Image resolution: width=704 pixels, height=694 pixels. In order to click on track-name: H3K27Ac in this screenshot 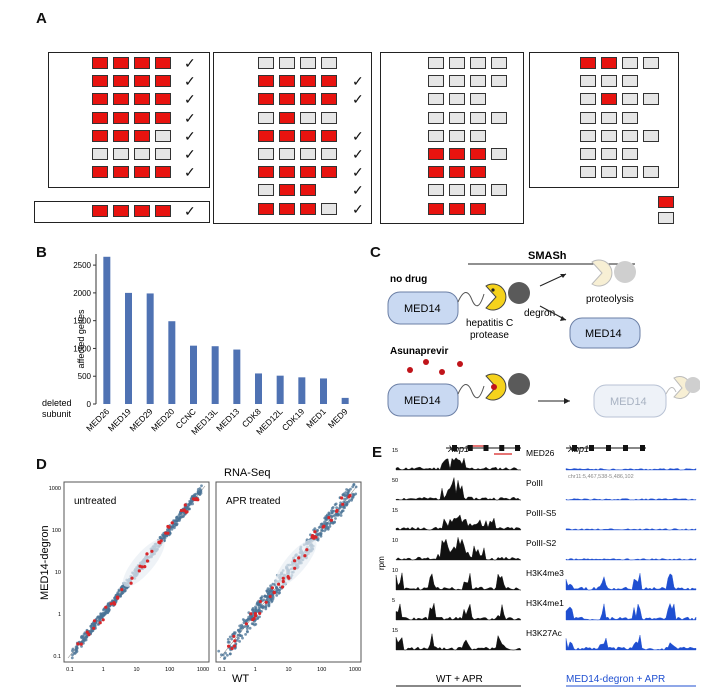, I will do `click(544, 633)`.